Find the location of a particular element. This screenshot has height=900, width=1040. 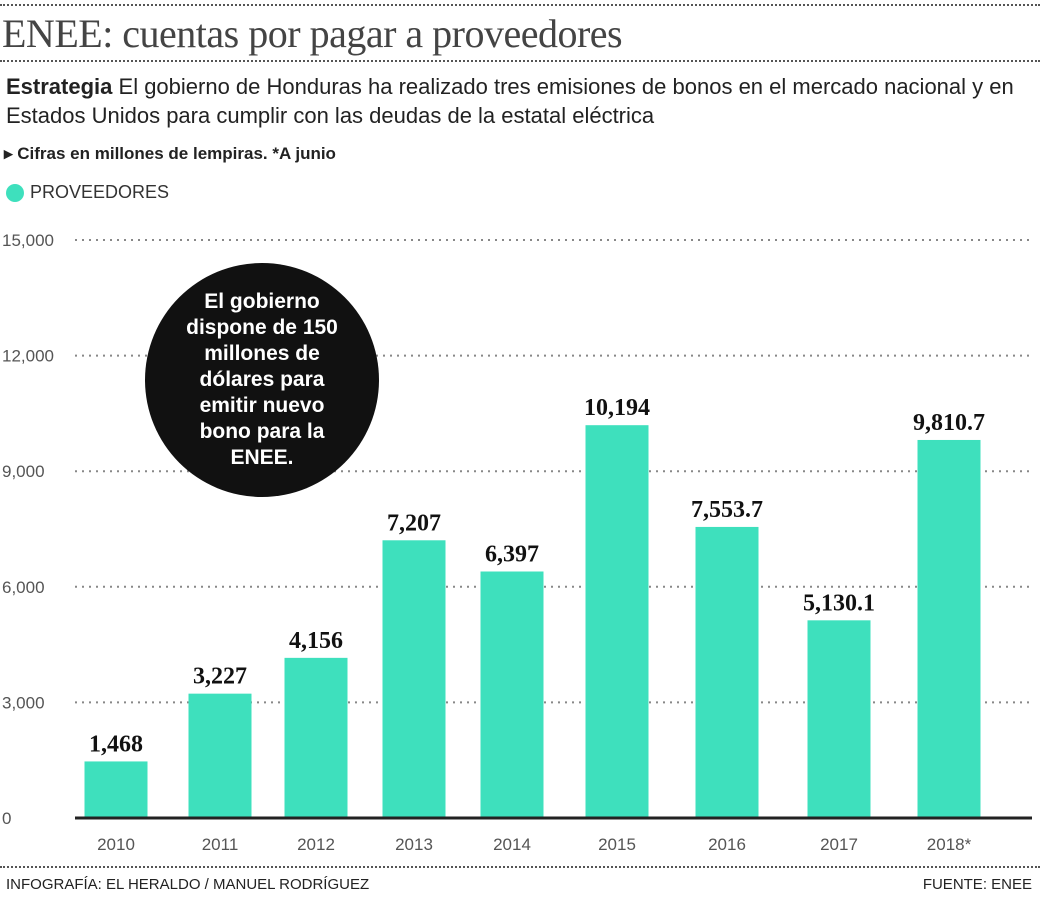

data-label: 9,810.7 is located at coordinates (949, 423).